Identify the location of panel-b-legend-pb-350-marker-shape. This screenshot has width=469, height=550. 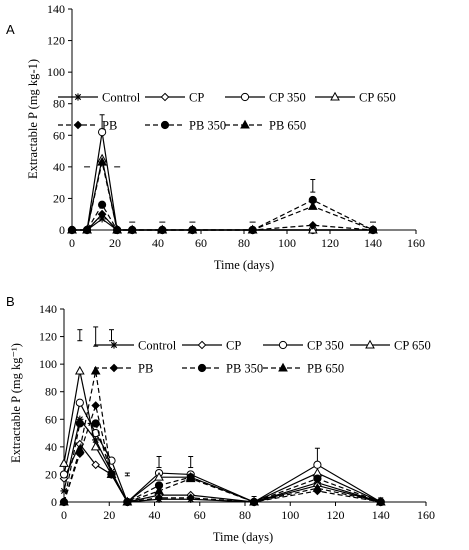
(202, 368).